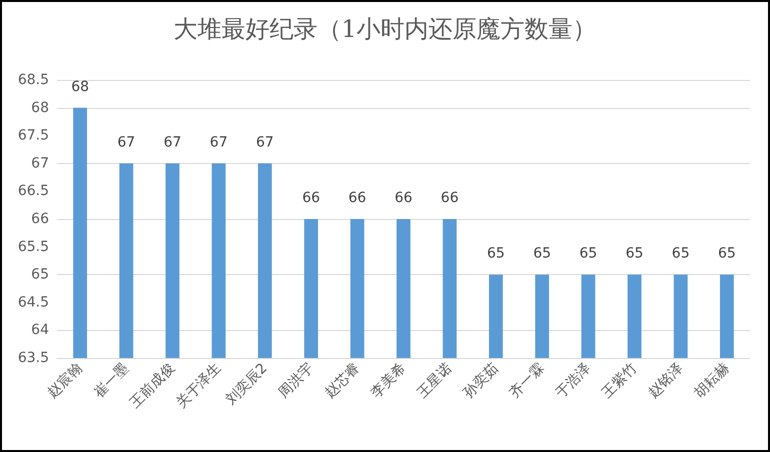  Describe the element at coordinates (665, 381) in the screenshot. I see `x-tick-label: 赵铭泽` at that location.